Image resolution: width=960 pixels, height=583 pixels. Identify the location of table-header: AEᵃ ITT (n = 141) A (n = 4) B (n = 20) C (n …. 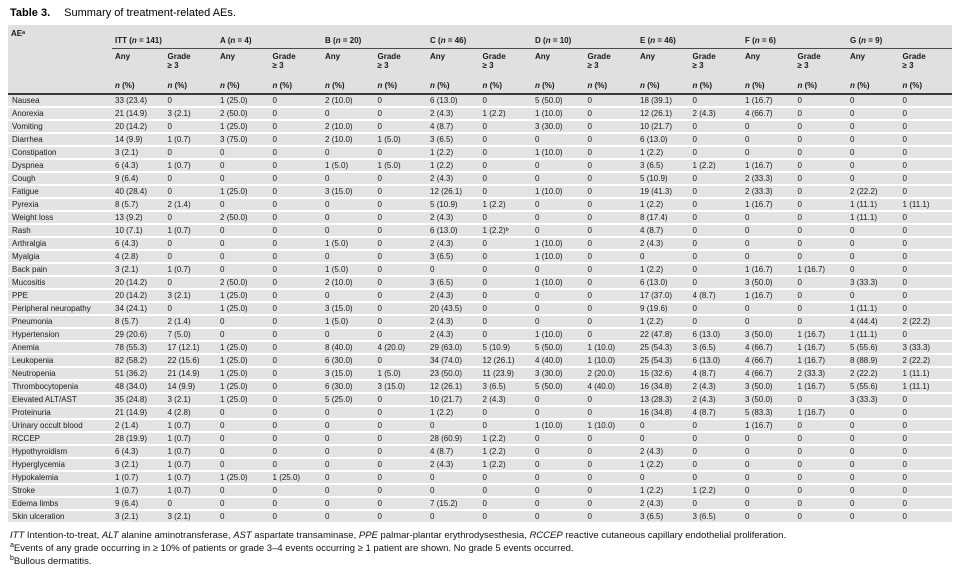
(480, 60).